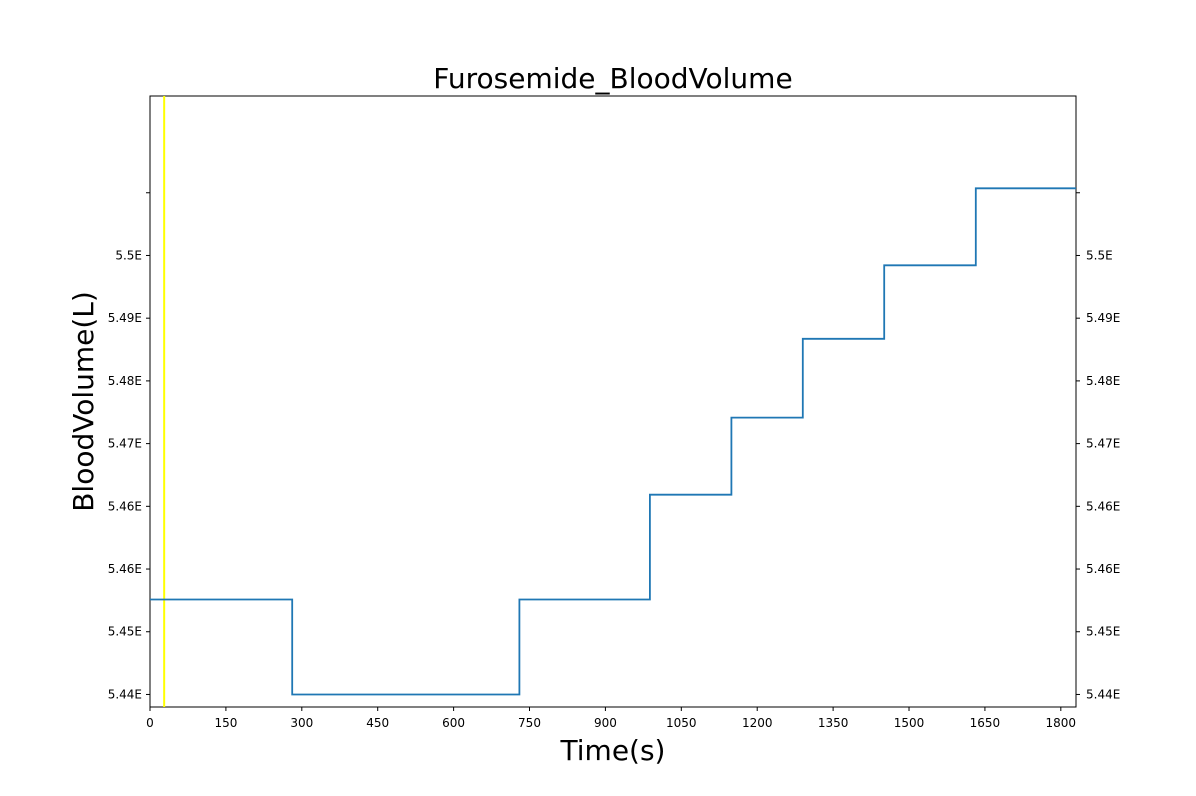  Describe the element at coordinates (128, 255) in the screenshot. I see `y-tick-label-left: 5.5E` at that location.